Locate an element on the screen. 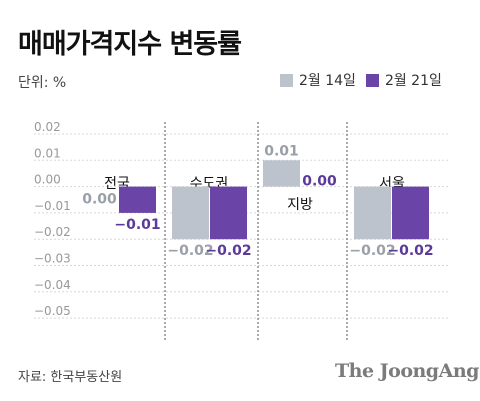 The width and height of the screenshot is (480, 401). y-tick-label: 0.02 is located at coordinates (47, 127).